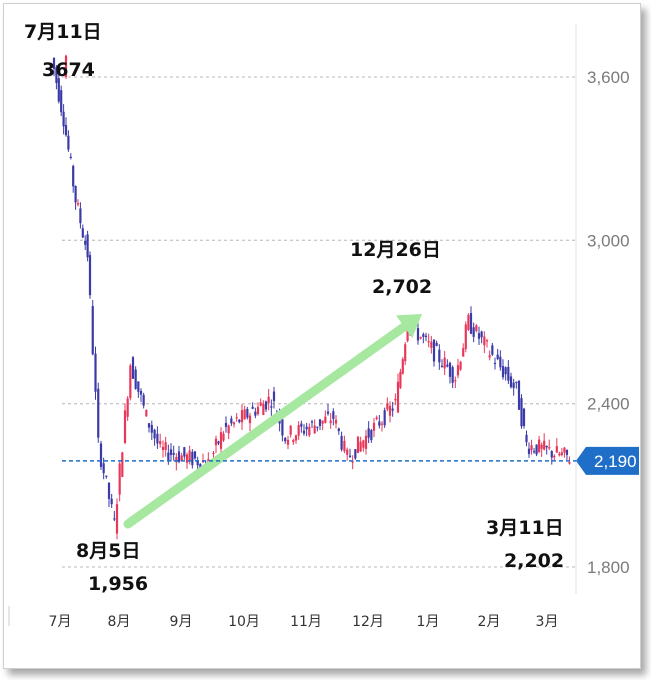 The image size is (651, 680). I want to click on x-tick-label: 10月, so click(244, 622).